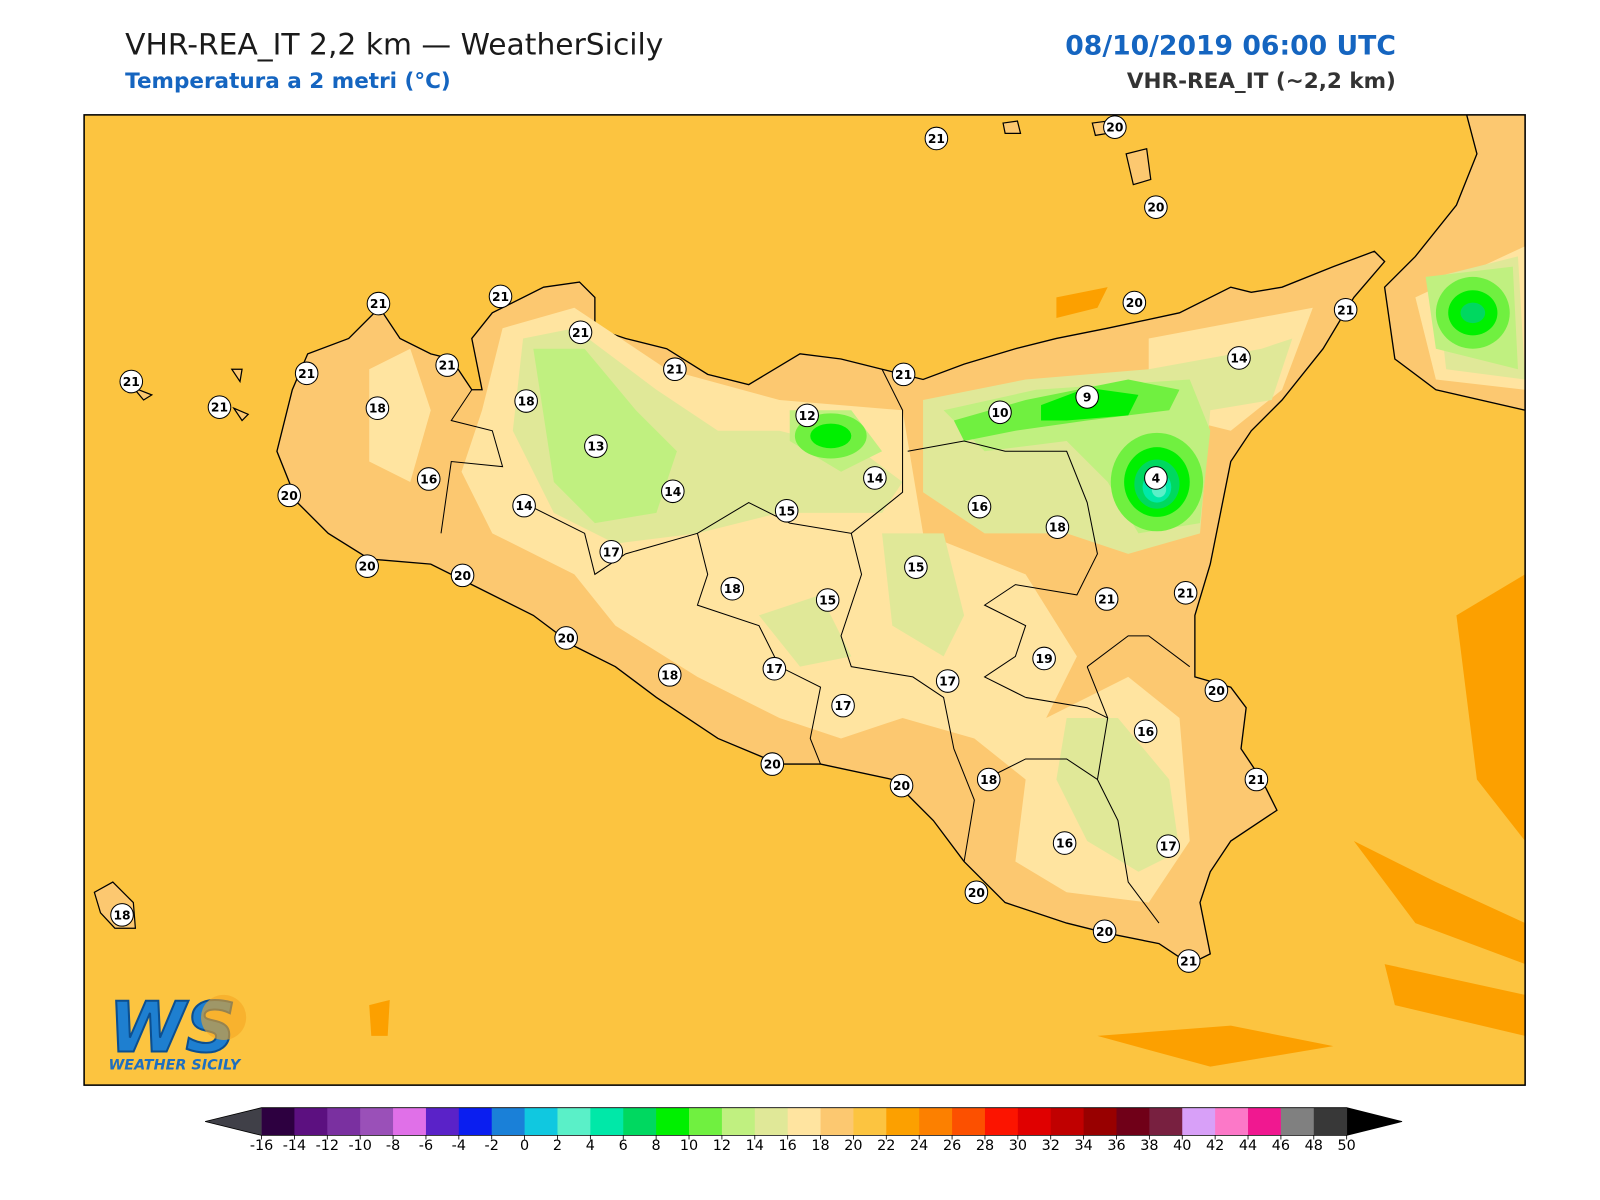  I want to click on logo-sun, so click(224, 1017).